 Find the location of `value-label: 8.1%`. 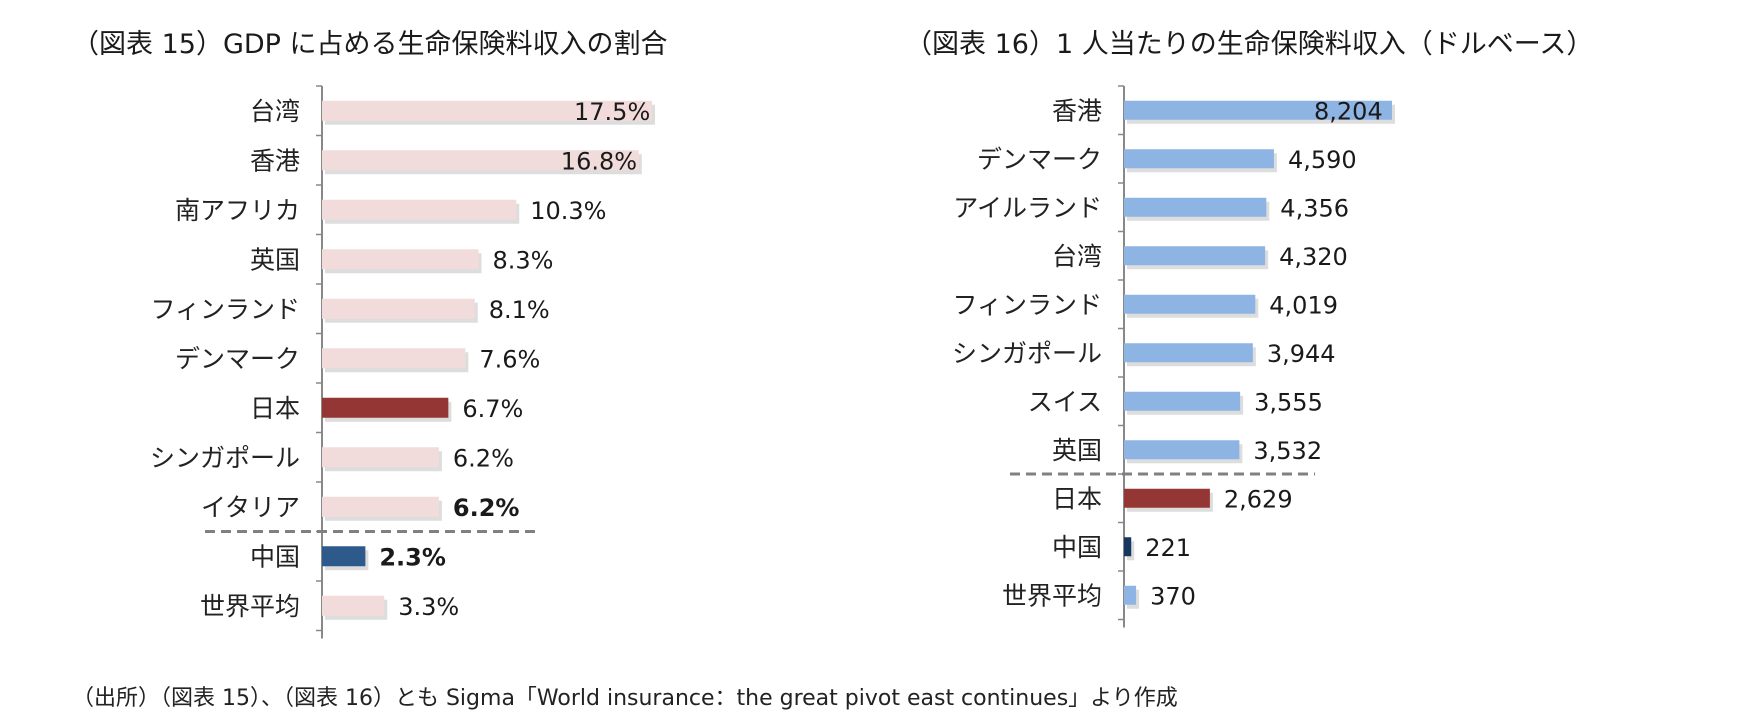

value-label: 8.1% is located at coordinates (519, 310).